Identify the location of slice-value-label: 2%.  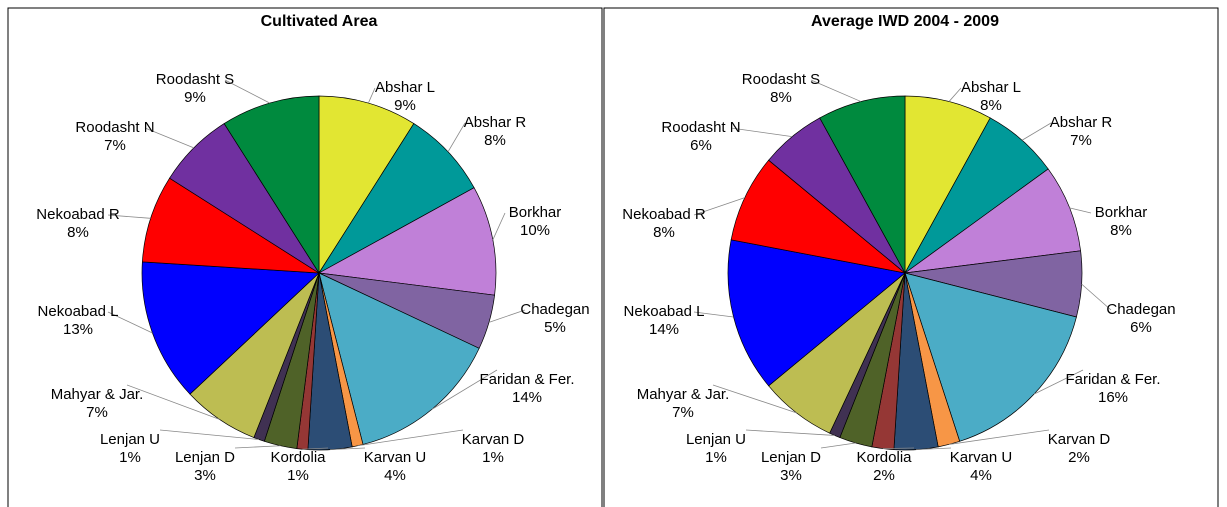
(1079, 457).